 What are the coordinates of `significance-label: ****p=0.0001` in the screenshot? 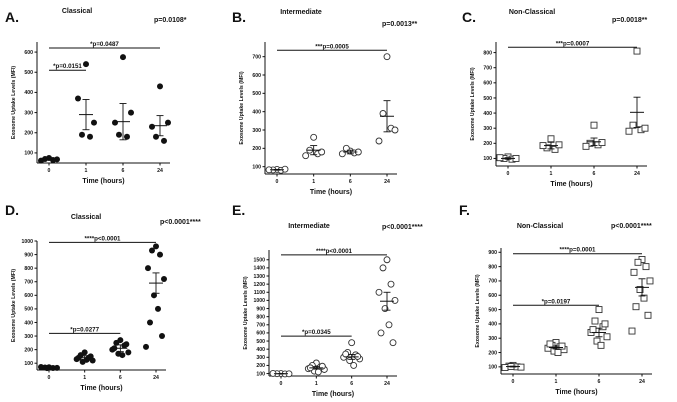 It's located at (578, 250).